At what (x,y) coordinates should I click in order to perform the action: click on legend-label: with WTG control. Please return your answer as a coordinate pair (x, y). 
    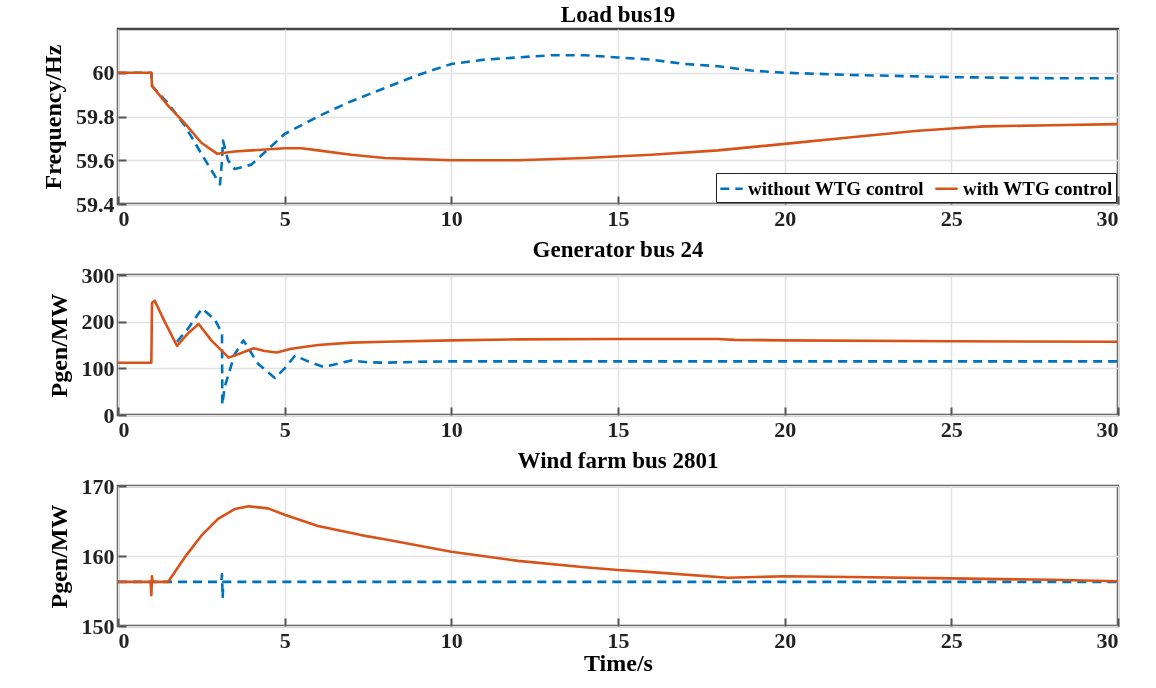
    Looking at the image, I should click on (1038, 188).